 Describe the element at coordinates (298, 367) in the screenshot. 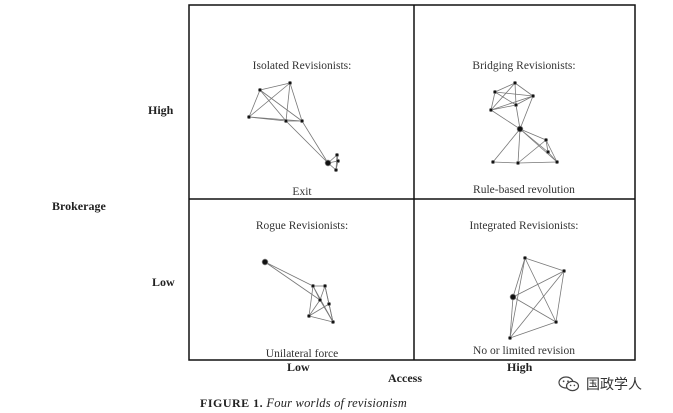

I see `x-axis-low-label: Low` at that location.